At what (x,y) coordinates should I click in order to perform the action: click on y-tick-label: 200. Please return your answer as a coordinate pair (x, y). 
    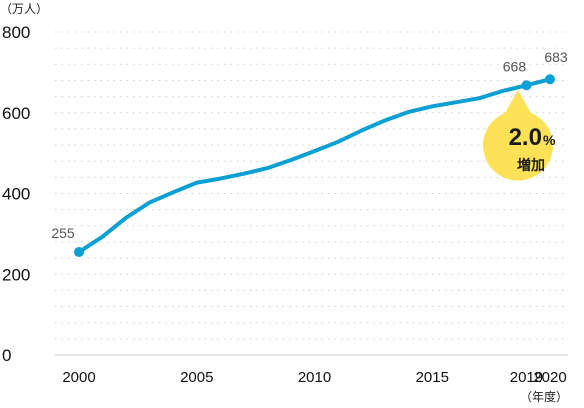
    Looking at the image, I should click on (16, 274).